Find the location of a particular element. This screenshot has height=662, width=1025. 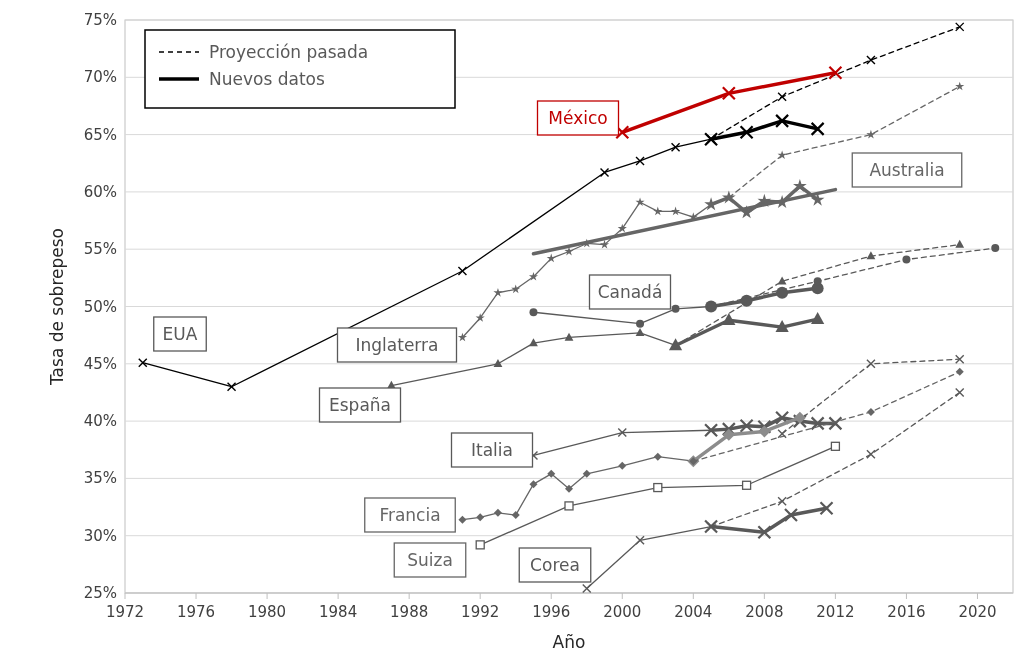

x-tick-label: 2016 is located at coordinates (906, 612).